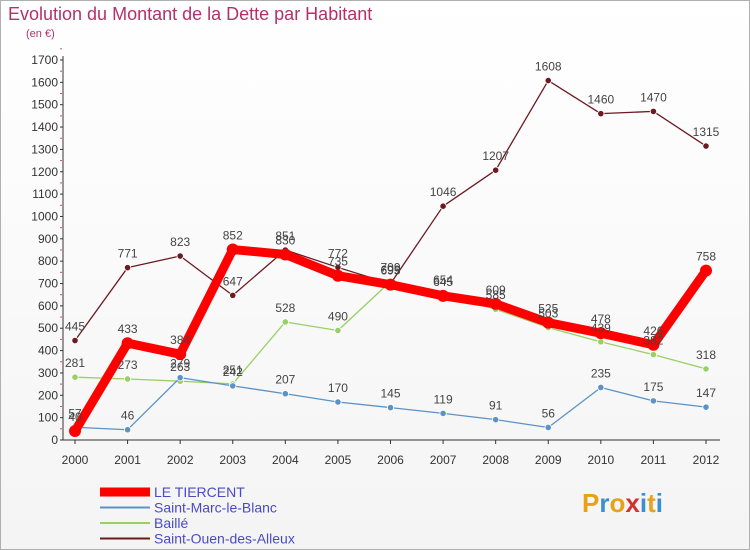  I want to click on x-tick-label: 2011, so click(654, 460).